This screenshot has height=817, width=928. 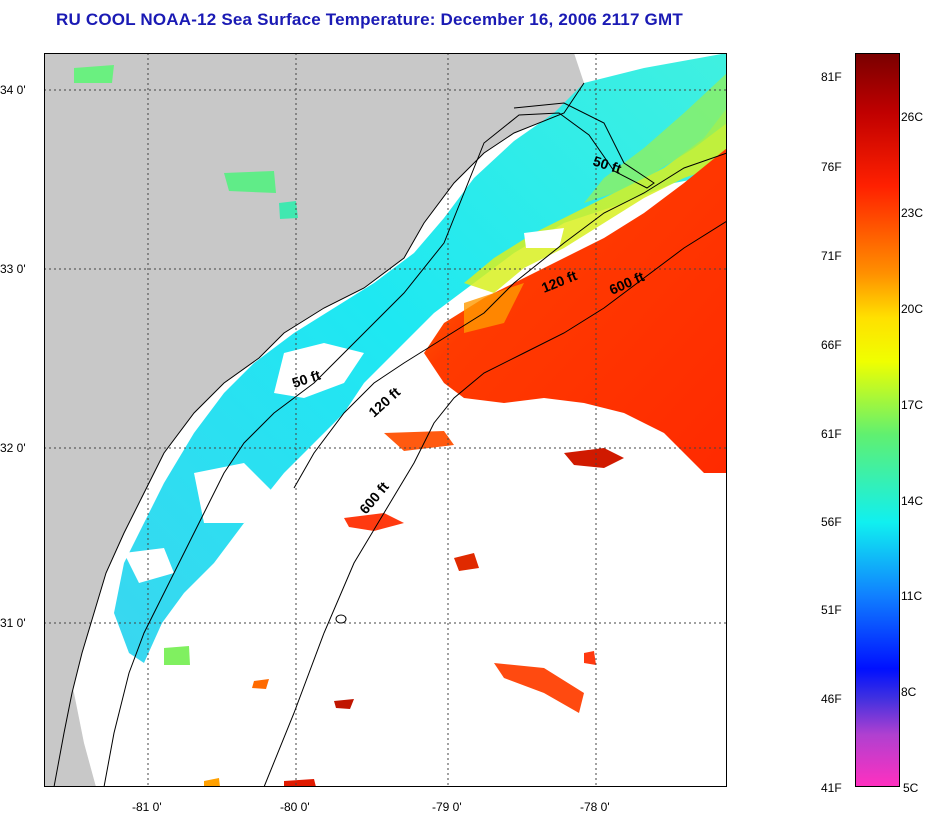 What do you see at coordinates (912, 309) in the screenshot?
I see `cb-c-20: 20C` at bounding box center [912, 309].